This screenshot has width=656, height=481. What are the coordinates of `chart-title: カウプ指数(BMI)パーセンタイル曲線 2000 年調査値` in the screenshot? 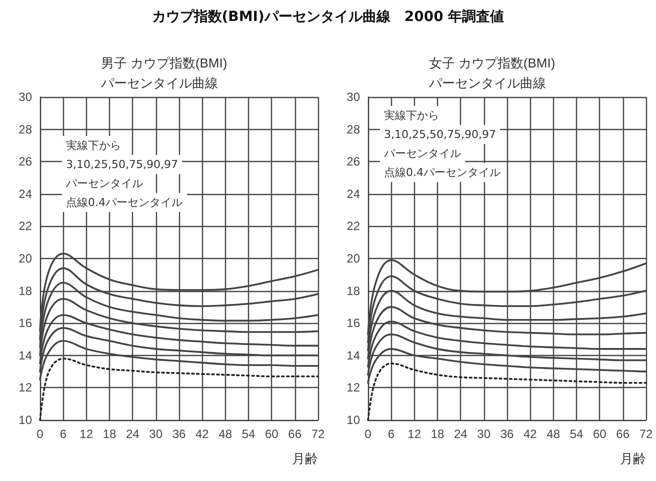 It's located at (328, 17).